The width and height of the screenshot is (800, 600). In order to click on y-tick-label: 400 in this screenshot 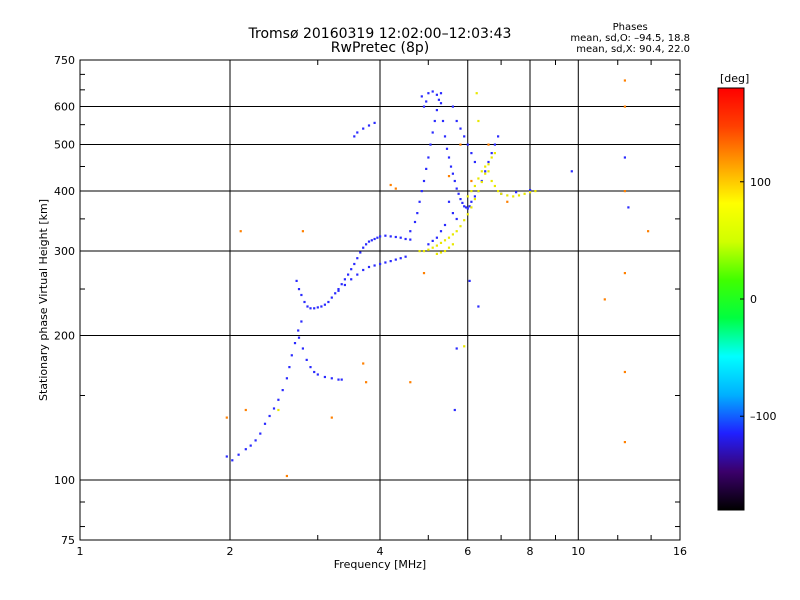, I will do `click(64, 191)`.